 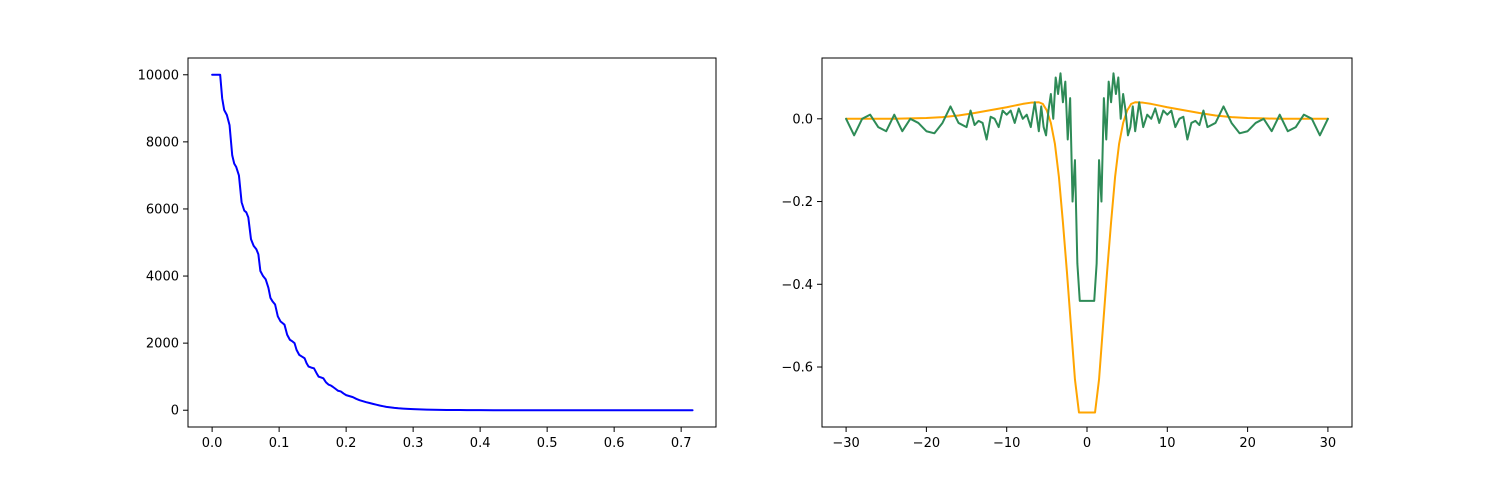 I want to click on left-x-tick-label: 0.0, so click(x=212, y=443).